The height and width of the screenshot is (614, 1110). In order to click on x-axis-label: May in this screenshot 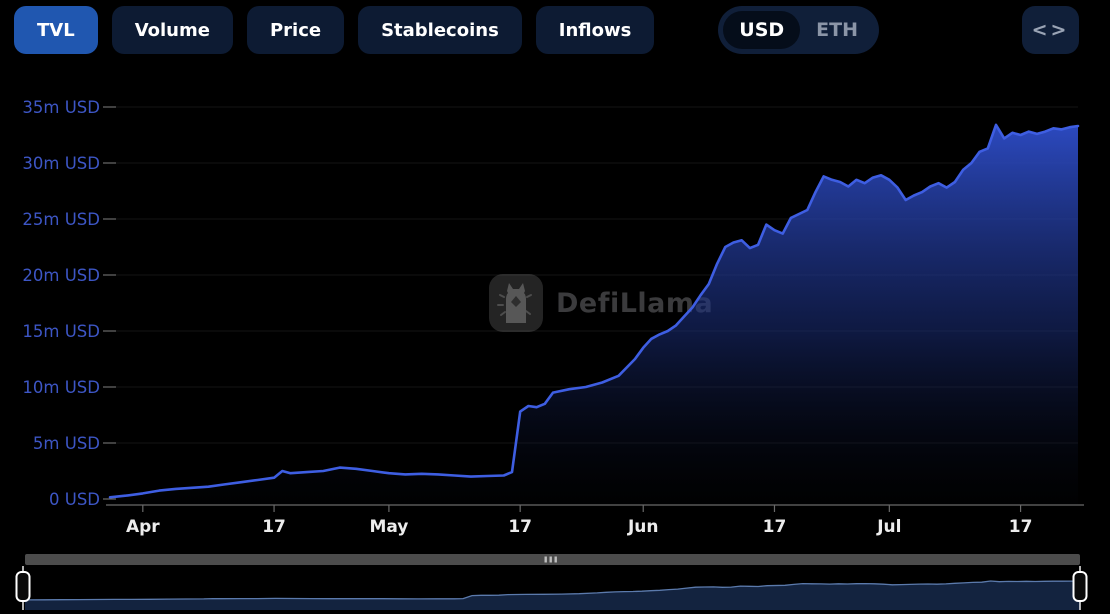, I will do `click(388, 527)`.